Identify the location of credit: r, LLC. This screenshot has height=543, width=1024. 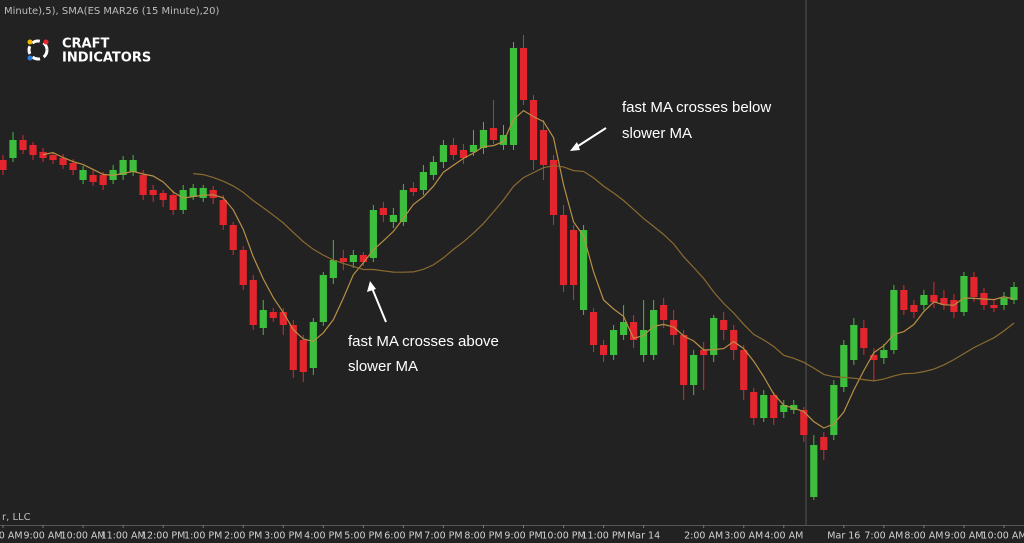
(16, 517).